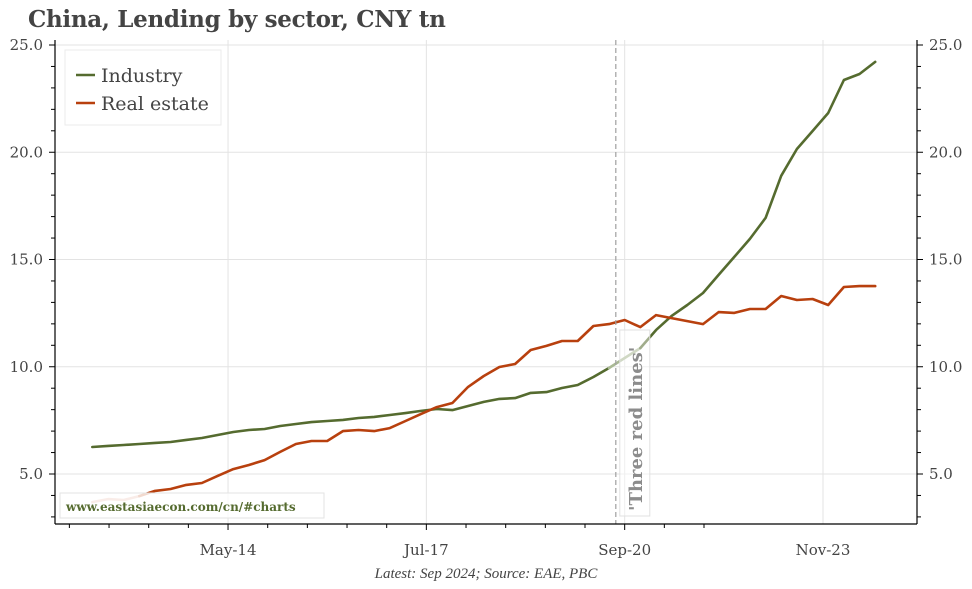 Image resolution: width=972 pixels, height=589 pixels. Describe the element at coordinates (636, 429) in the screenshot. I see `annotation-label: 'Three red lines'` at that location.